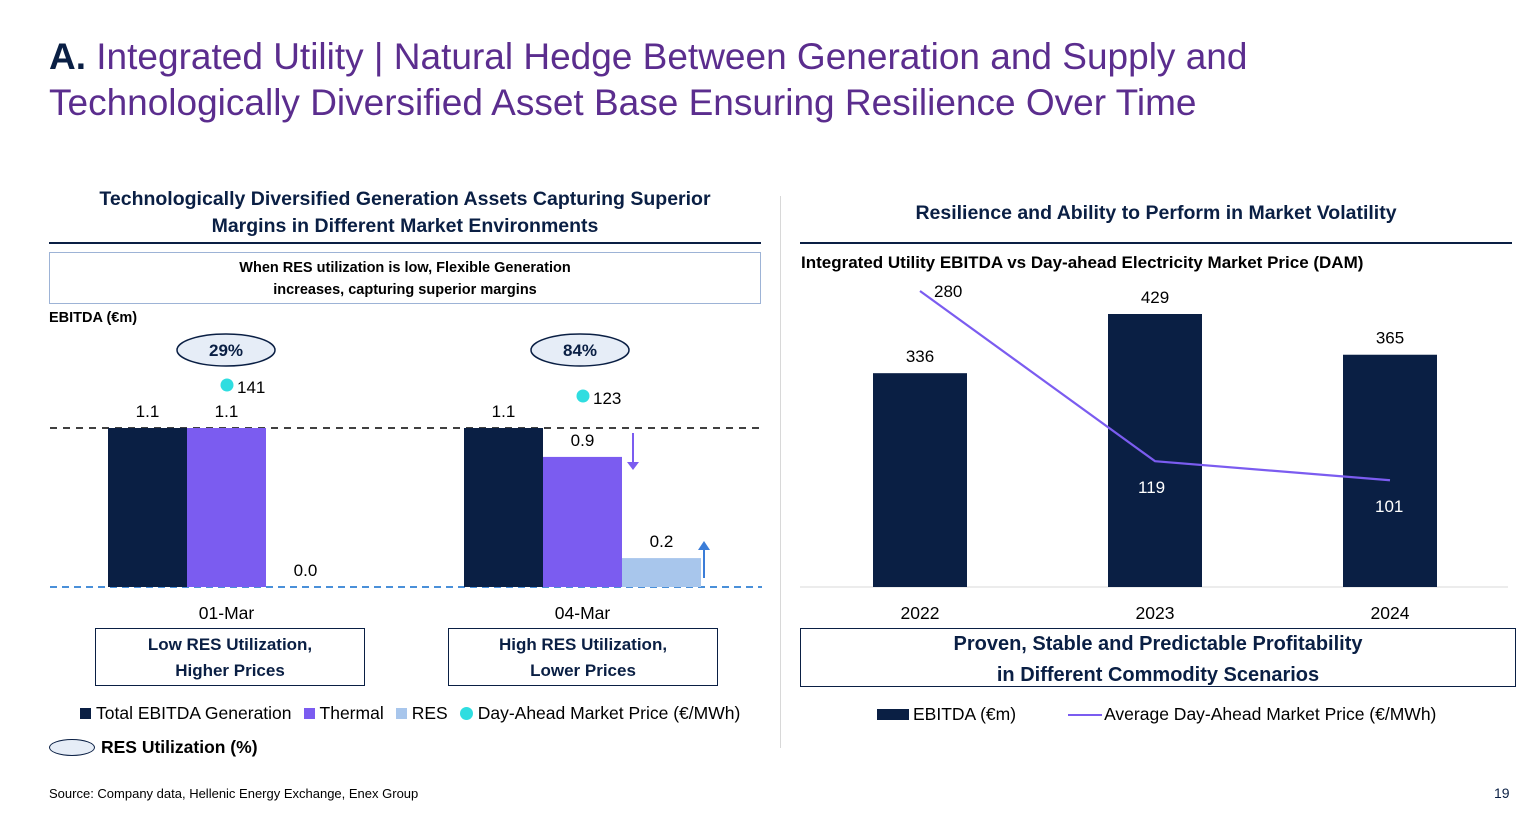 This screenshot has height=830, width=1537. What do you see at coordinates (583, 440) in the screenshot?
I see `data-label: 0.9` at bounding box center [583, 440].